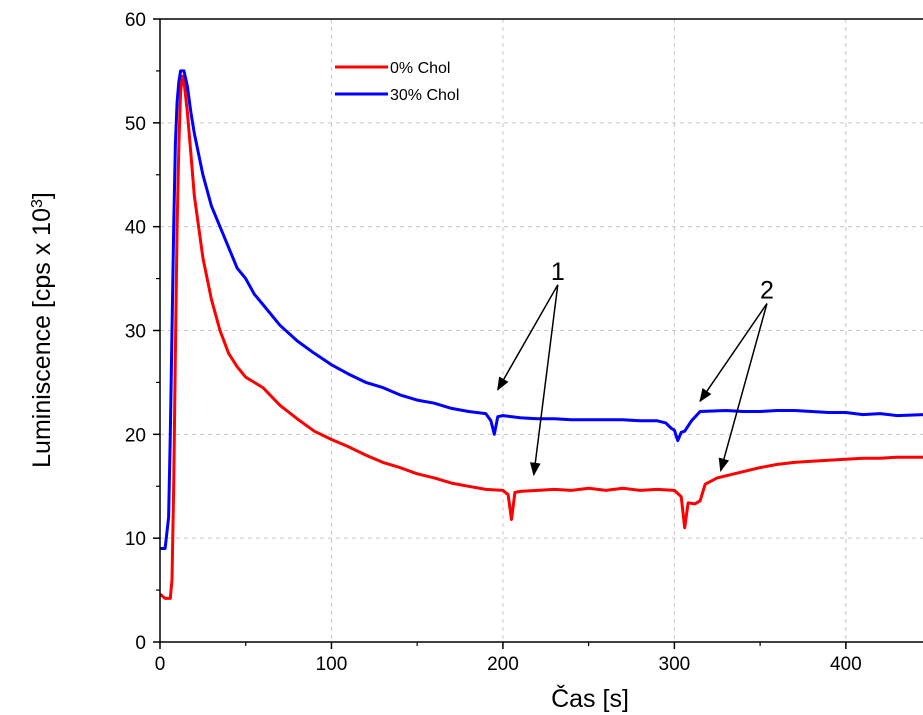 This screenshot has width=923, height=715. I want to click on y-tick-label: 60, so click(135, 20).